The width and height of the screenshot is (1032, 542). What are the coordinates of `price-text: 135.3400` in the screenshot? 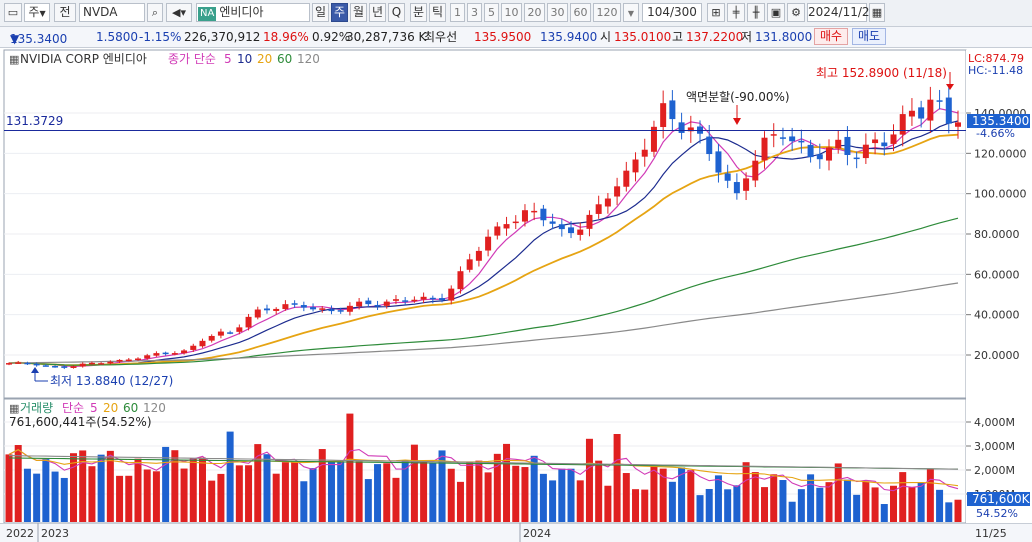 It's located at (39, 39).